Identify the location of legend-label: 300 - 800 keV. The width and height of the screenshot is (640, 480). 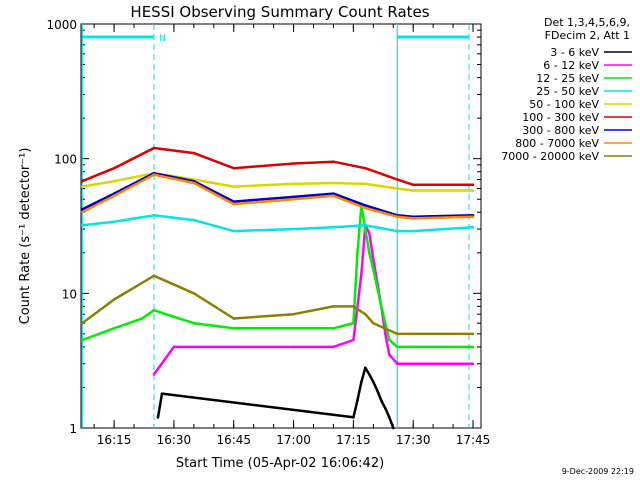
(560, 130).